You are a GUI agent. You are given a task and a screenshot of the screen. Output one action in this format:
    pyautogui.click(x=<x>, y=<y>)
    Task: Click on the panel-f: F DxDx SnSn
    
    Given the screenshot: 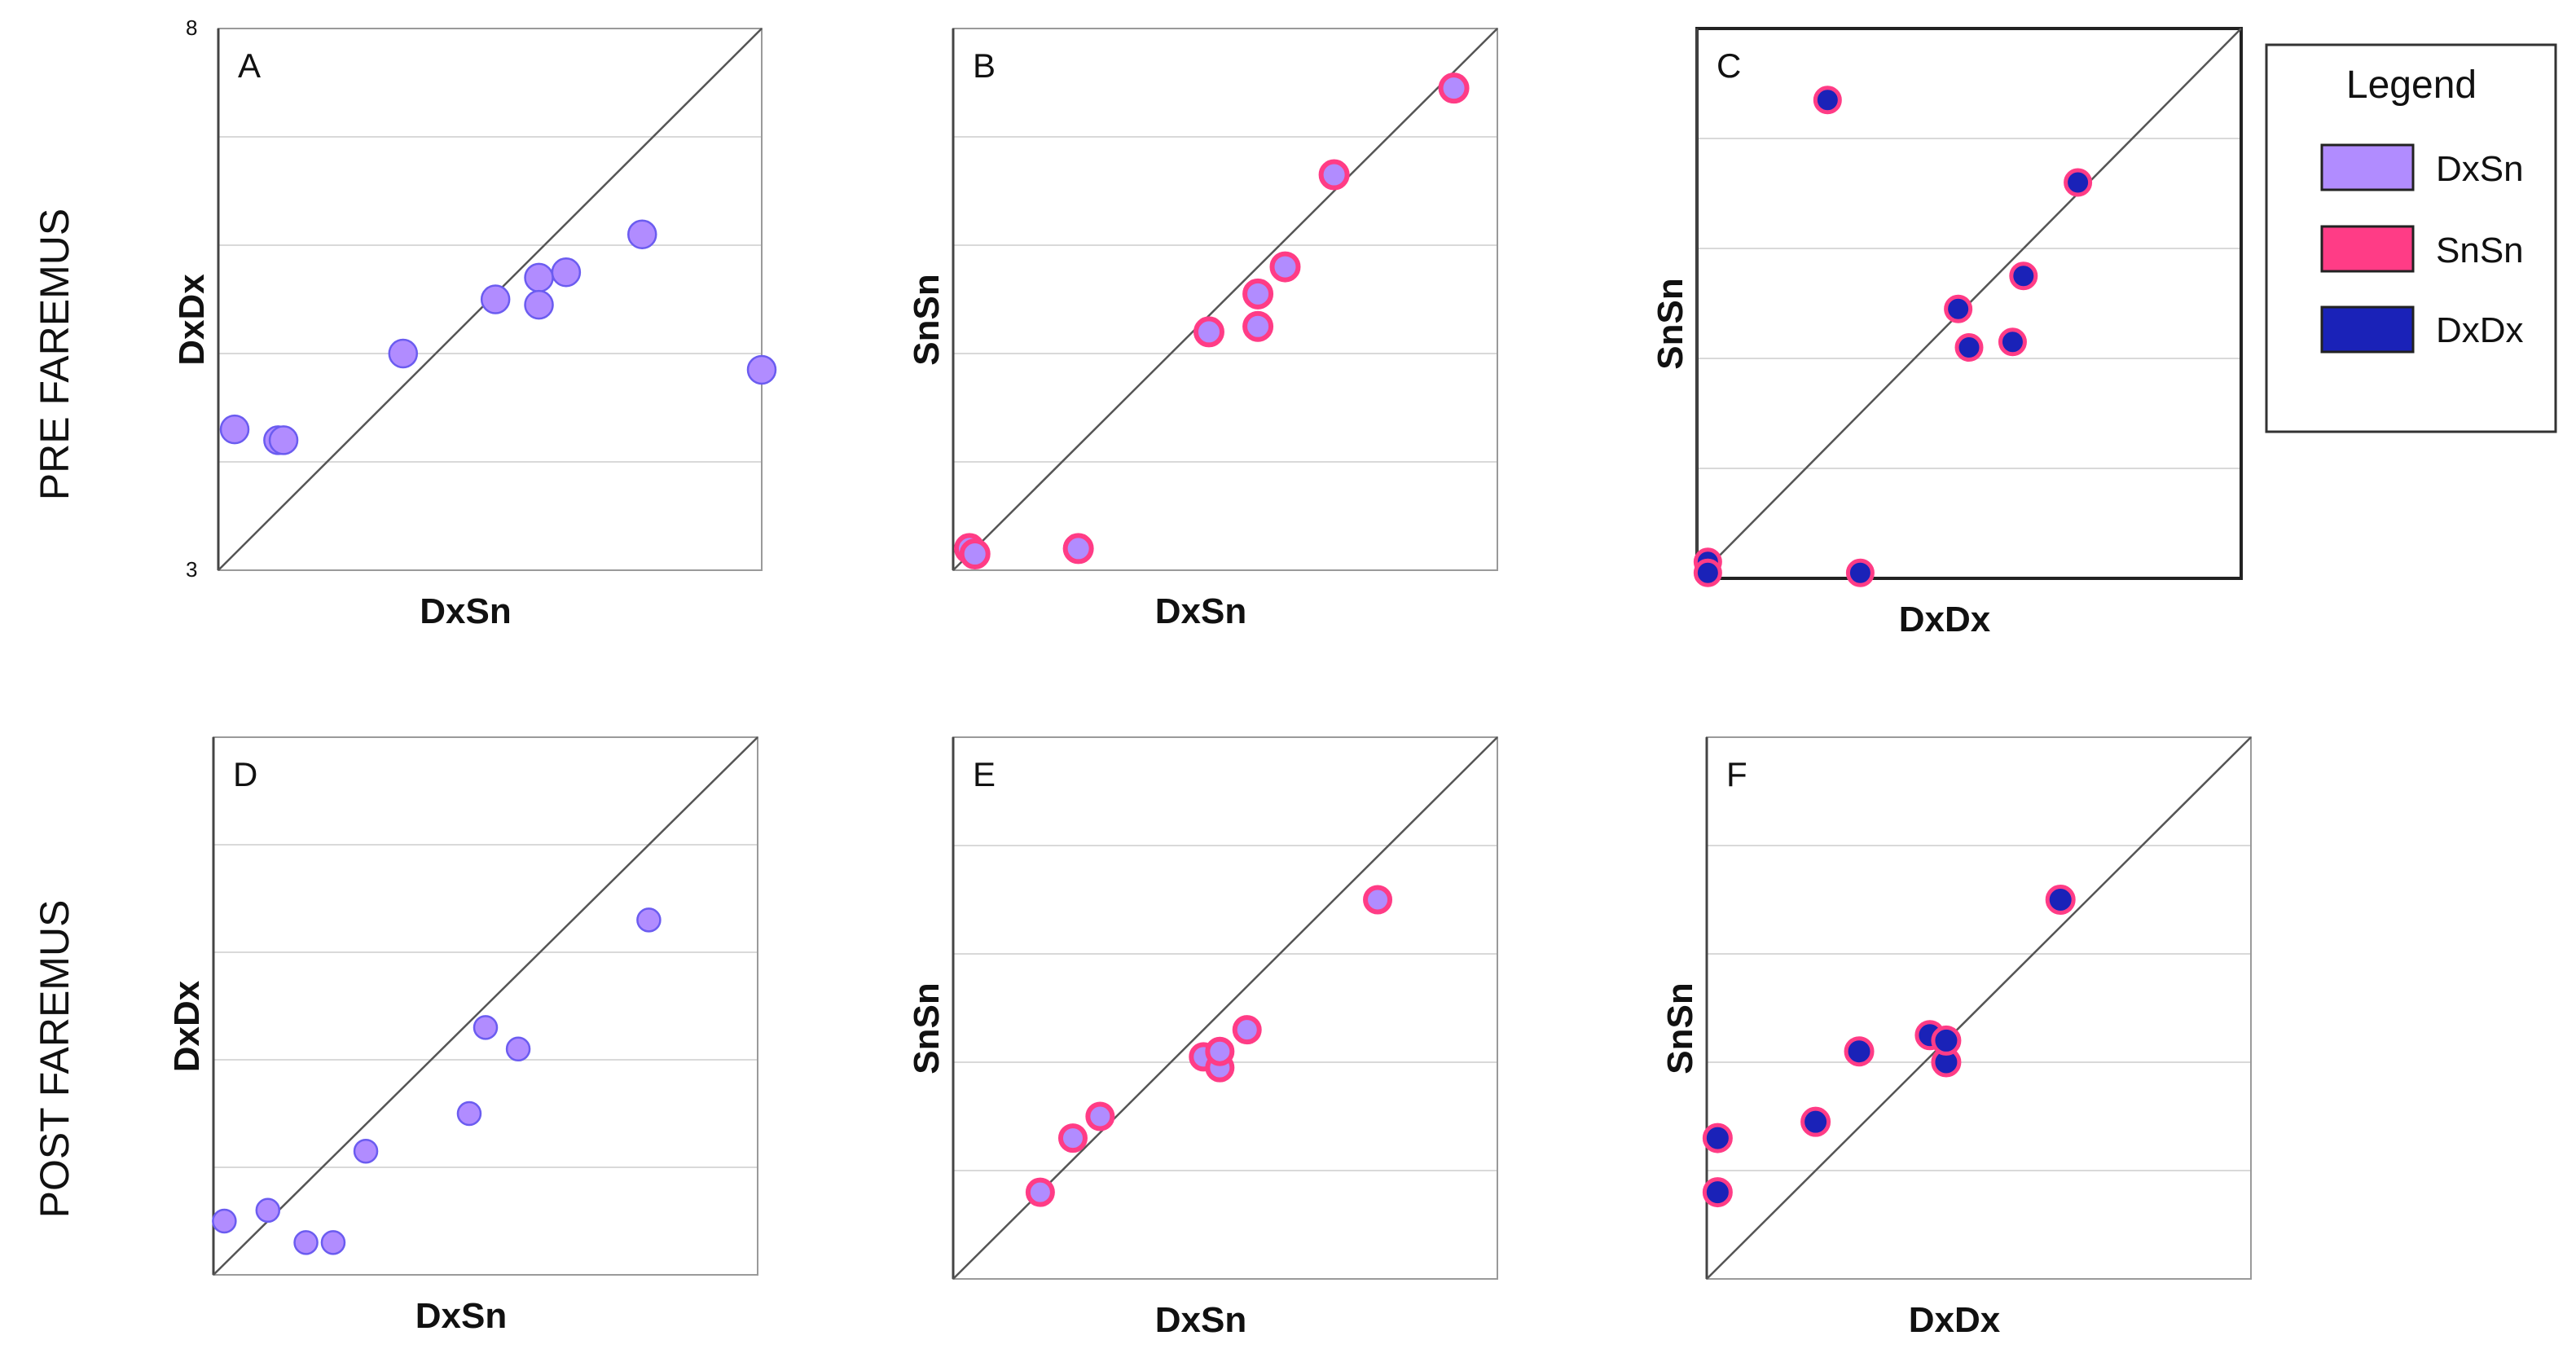 What is the action you would take?
    pyautogui.click(x=1956, y=1038)
    